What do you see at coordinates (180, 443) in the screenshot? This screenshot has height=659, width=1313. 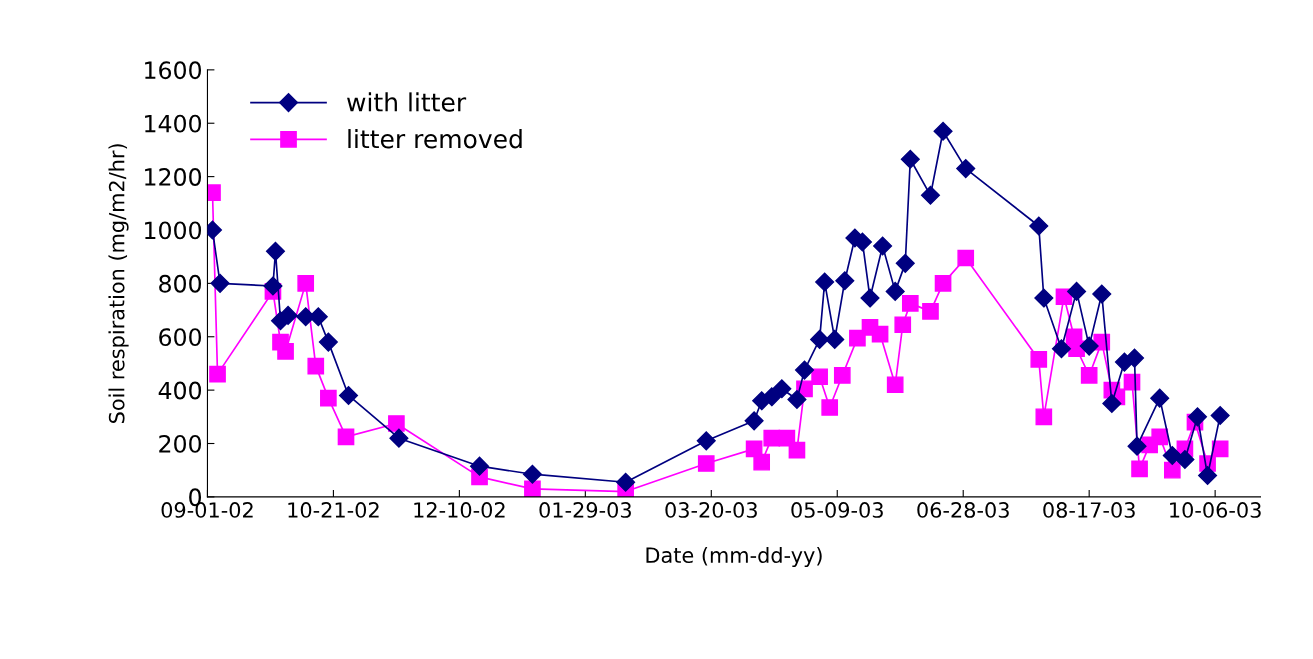 I see `y-tick-label: 200` at bounding box center [180, 443].